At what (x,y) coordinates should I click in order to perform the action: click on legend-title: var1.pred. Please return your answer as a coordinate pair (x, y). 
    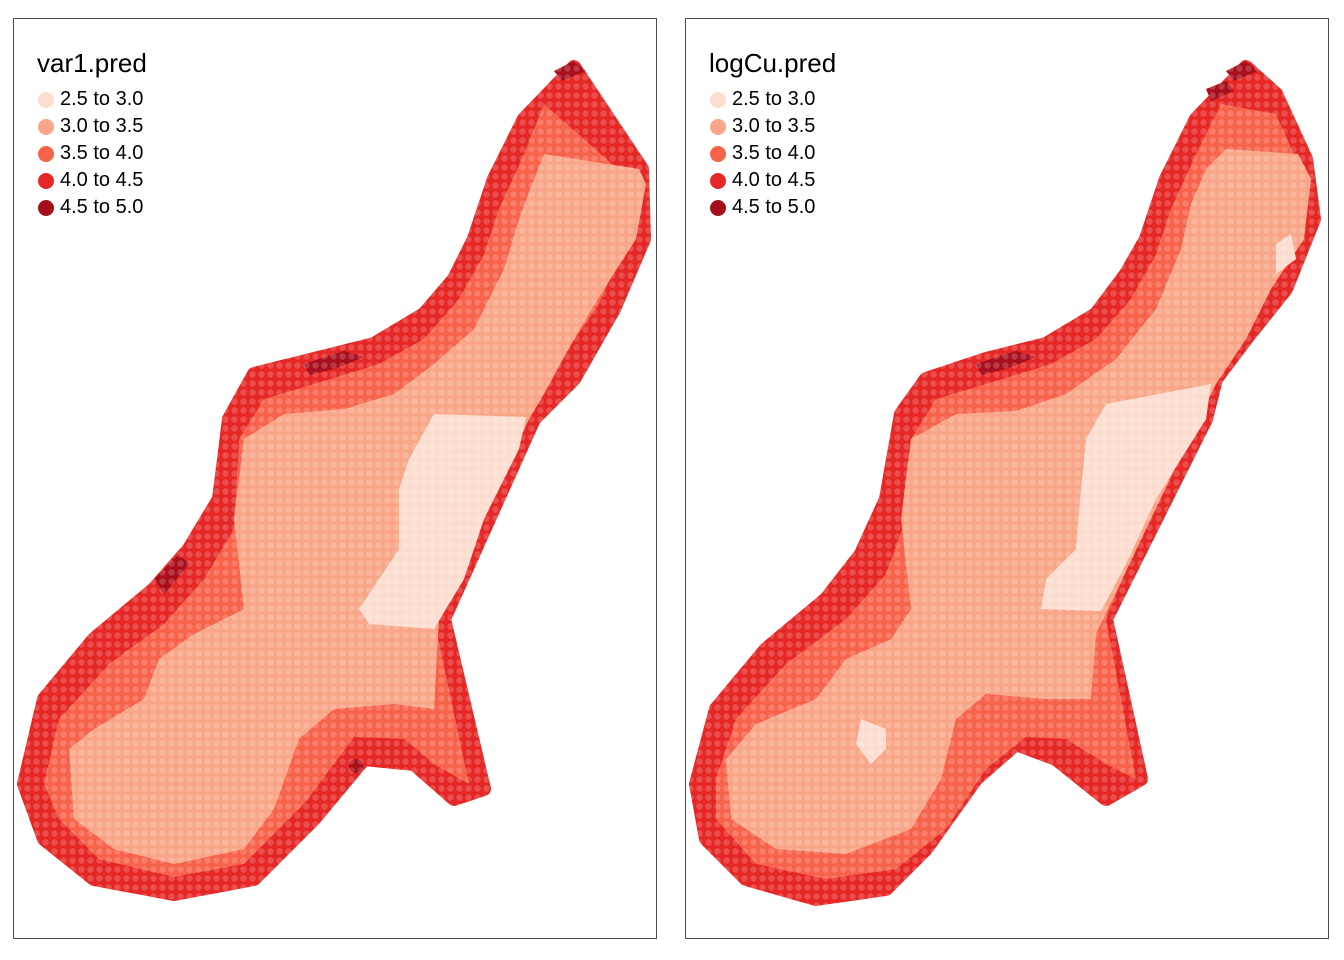
    Looking at the image, I should click on (92, 63).